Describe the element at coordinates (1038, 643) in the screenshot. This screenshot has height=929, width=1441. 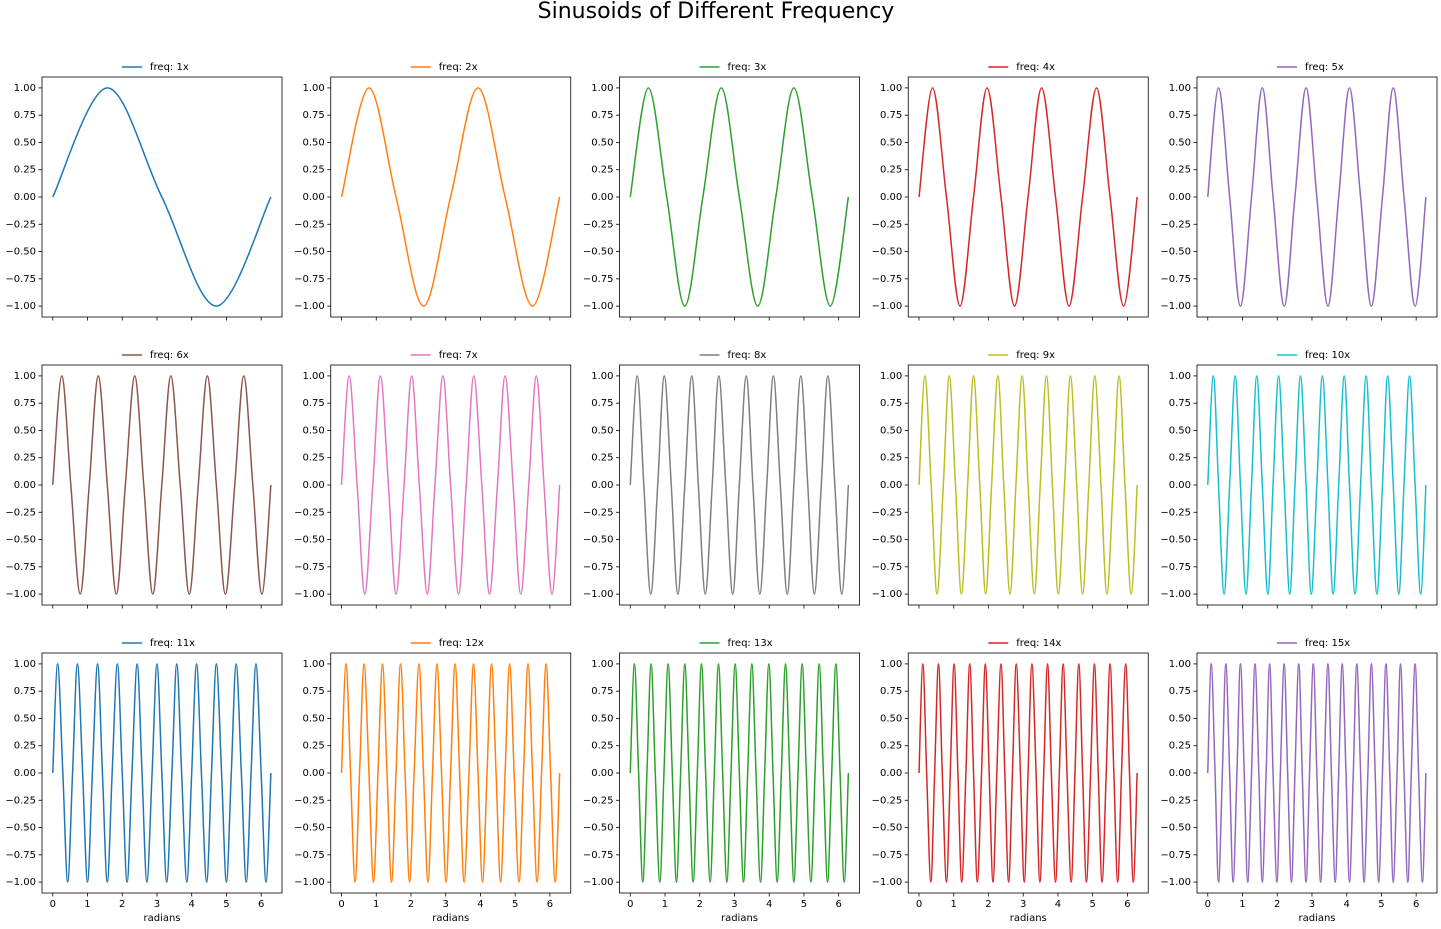
I see `legend-label: freq: 14x` at that location.